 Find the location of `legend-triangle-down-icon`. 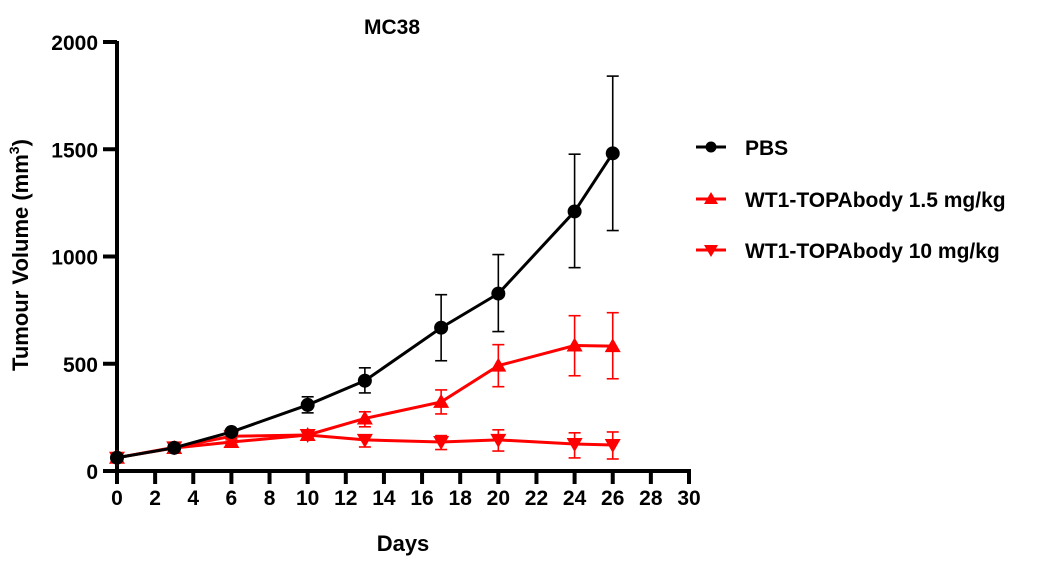

legend-triangle-down-icon is located at coordinates (711, 251).